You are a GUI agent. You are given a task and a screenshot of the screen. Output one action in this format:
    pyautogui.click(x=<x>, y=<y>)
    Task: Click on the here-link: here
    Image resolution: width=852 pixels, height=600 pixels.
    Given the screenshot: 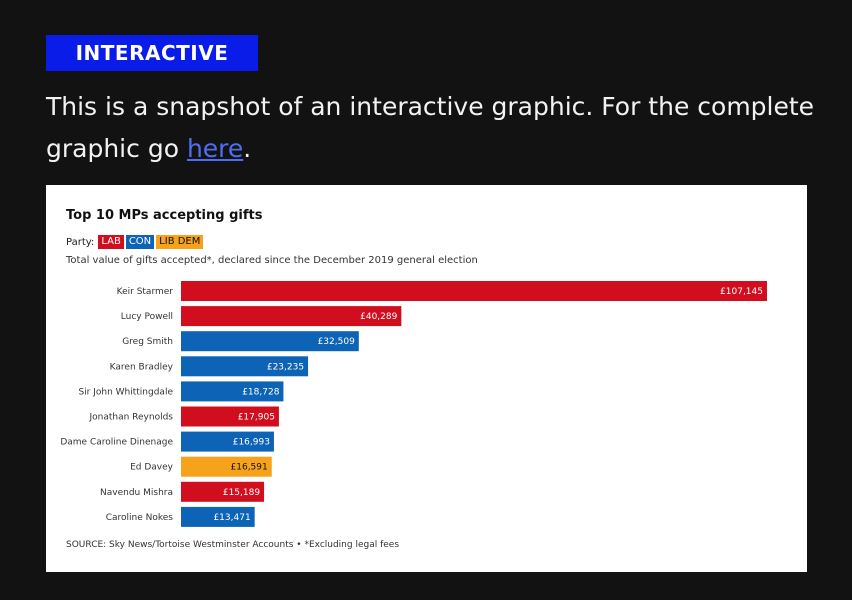 What is the action you would take?
    pyautogui.click(x=215, y=148)
    